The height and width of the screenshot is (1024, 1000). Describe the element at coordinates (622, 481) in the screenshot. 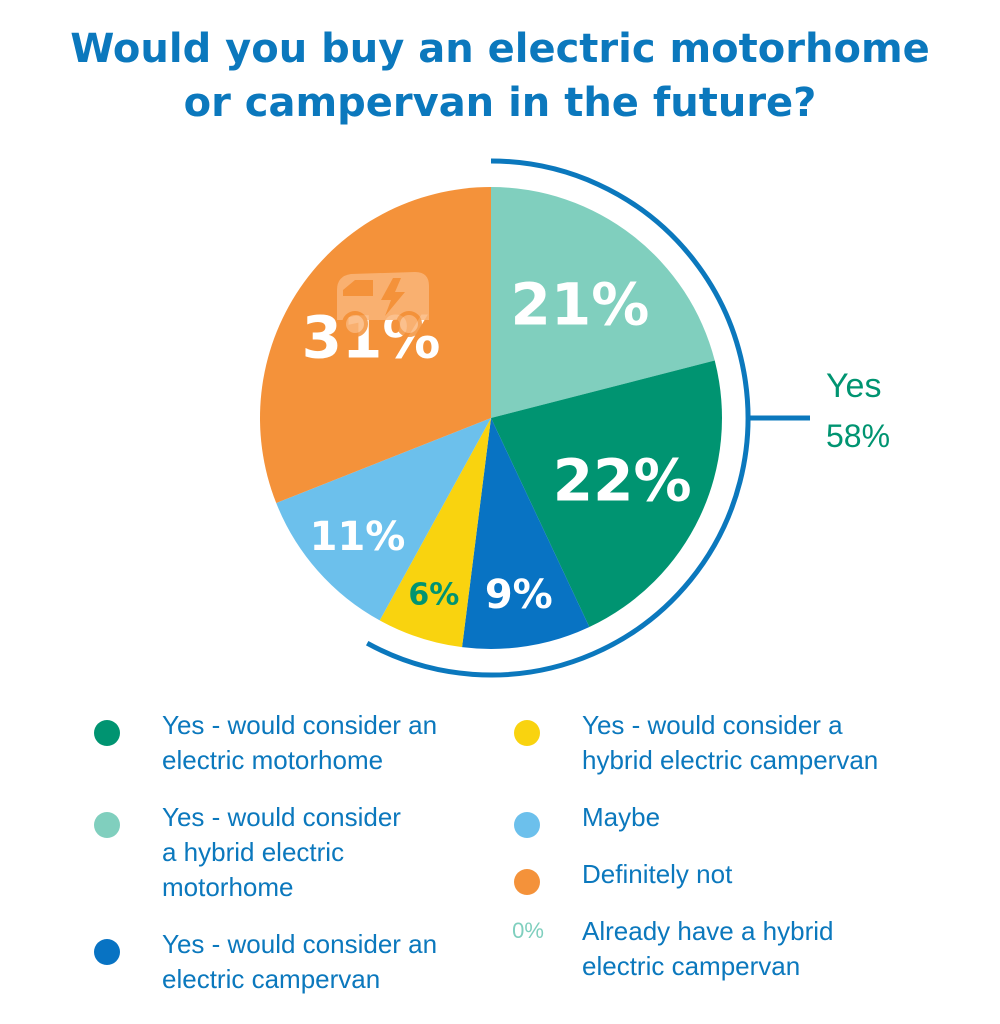

I see `slice-label-electric_motorhome: 22%` at that location.